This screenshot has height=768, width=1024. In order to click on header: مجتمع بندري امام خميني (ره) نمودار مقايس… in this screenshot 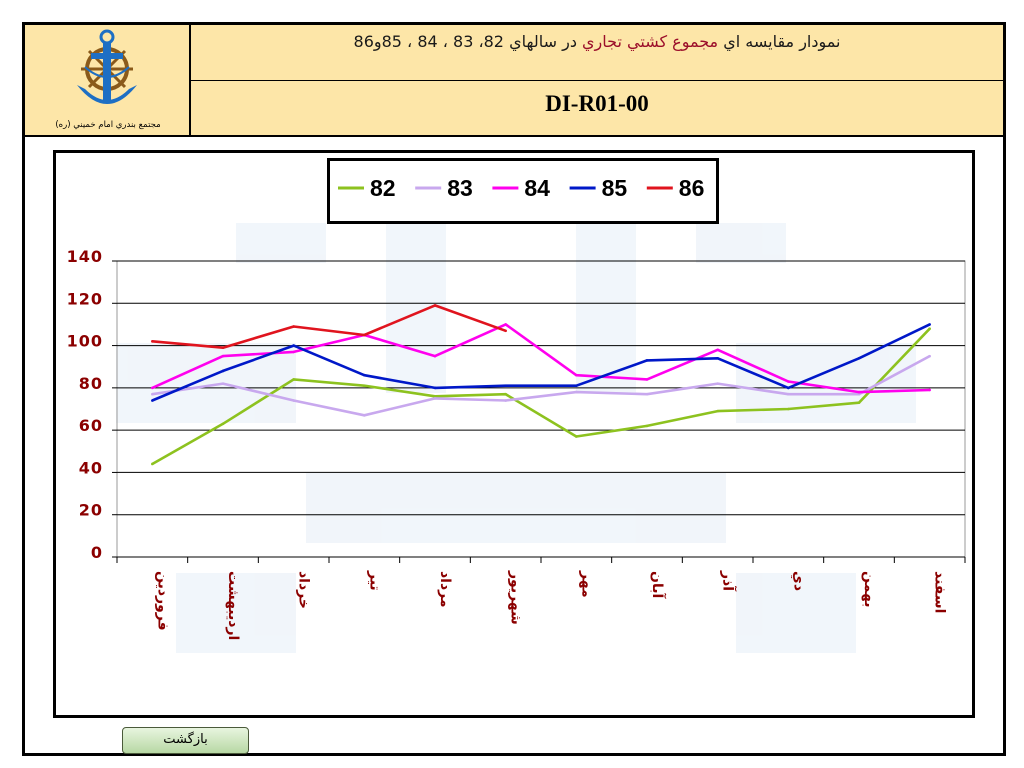, I will do `click(514, 81)`.